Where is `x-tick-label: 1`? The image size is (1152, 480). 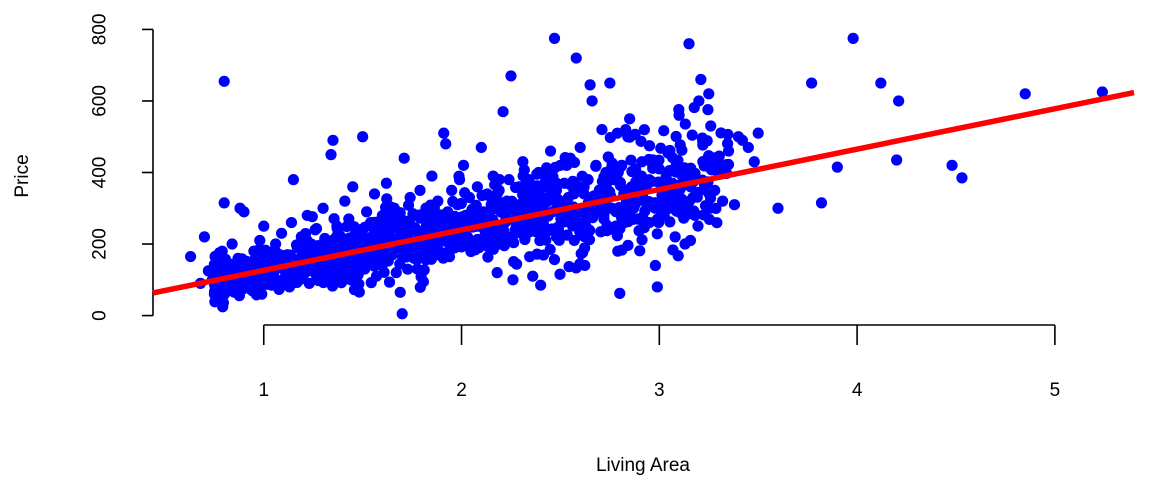
x-tick-label: 1 is located at coordinates (263, 390).